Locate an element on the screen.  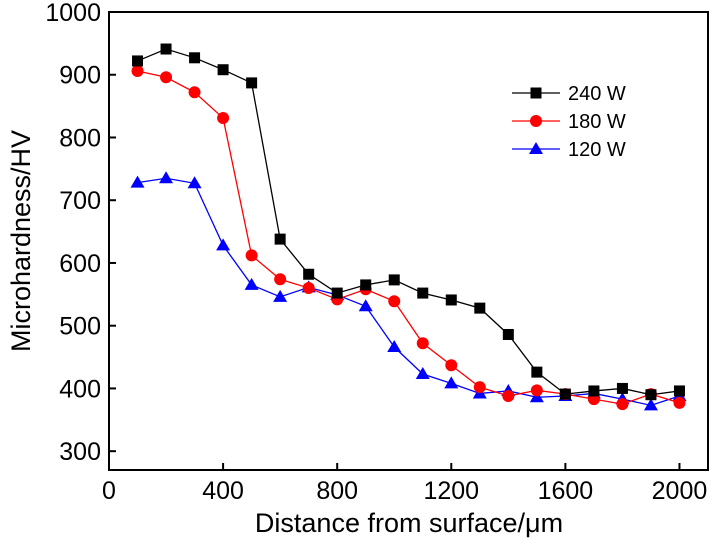
y-tick-label: 900 is located at coordinates (80, 76).